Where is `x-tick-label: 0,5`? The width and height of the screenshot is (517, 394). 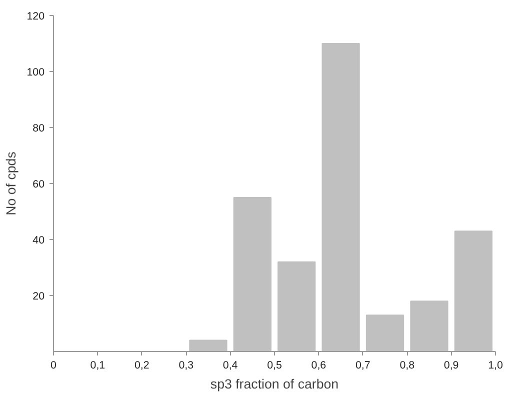
x-tick-label: 0,5 is located at coordinates (274, 366).